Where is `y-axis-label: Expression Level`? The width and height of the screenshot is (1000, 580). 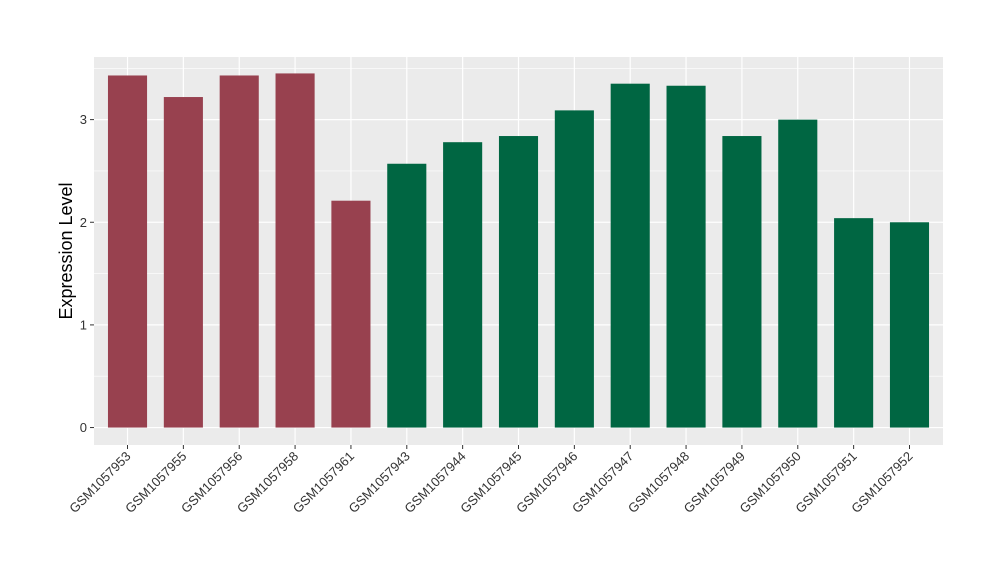
y-axis-label: Expression Level is located at coordinates (66, 250).